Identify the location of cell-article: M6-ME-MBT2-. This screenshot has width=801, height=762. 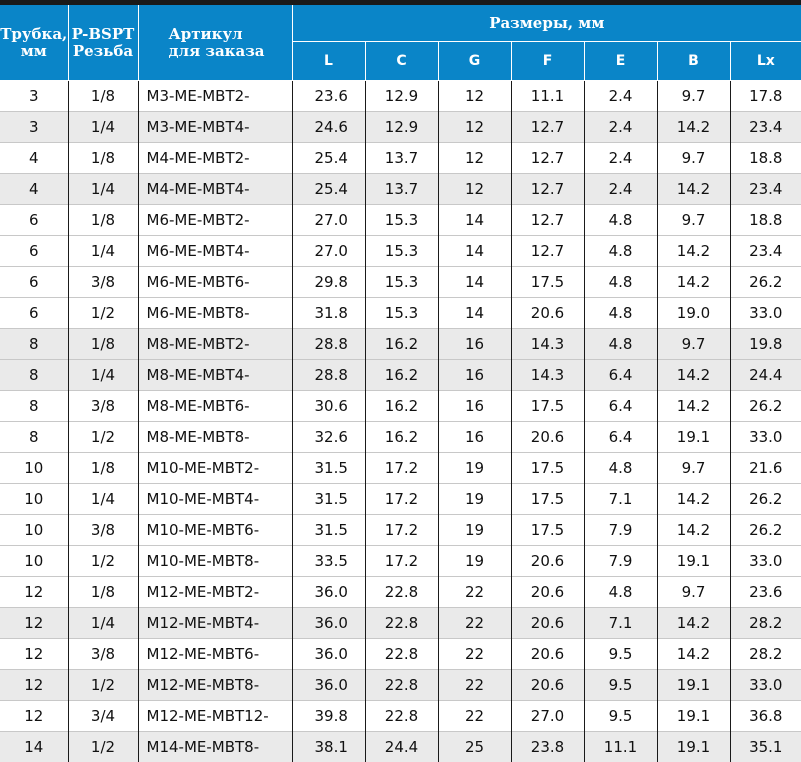
(215, 220).